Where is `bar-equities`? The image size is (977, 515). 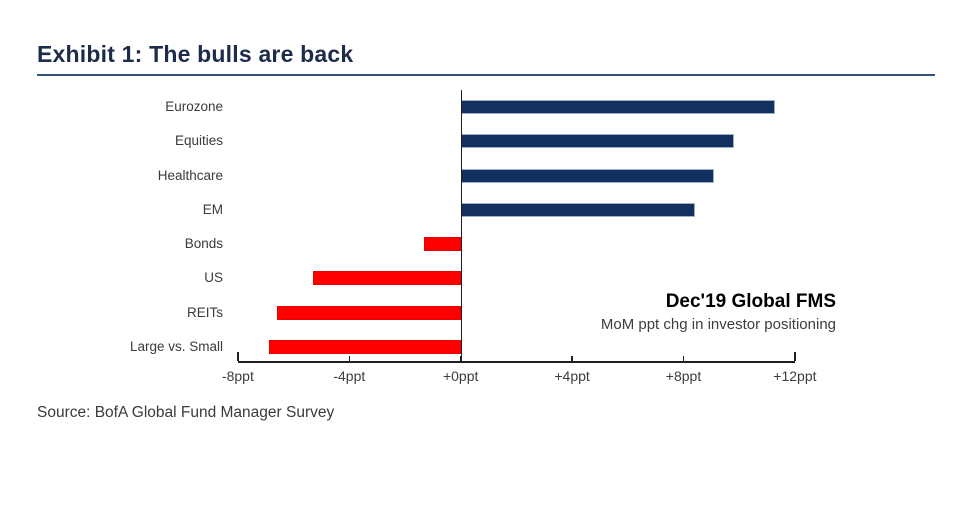
bar-equities is located at coordinates (597, 141).